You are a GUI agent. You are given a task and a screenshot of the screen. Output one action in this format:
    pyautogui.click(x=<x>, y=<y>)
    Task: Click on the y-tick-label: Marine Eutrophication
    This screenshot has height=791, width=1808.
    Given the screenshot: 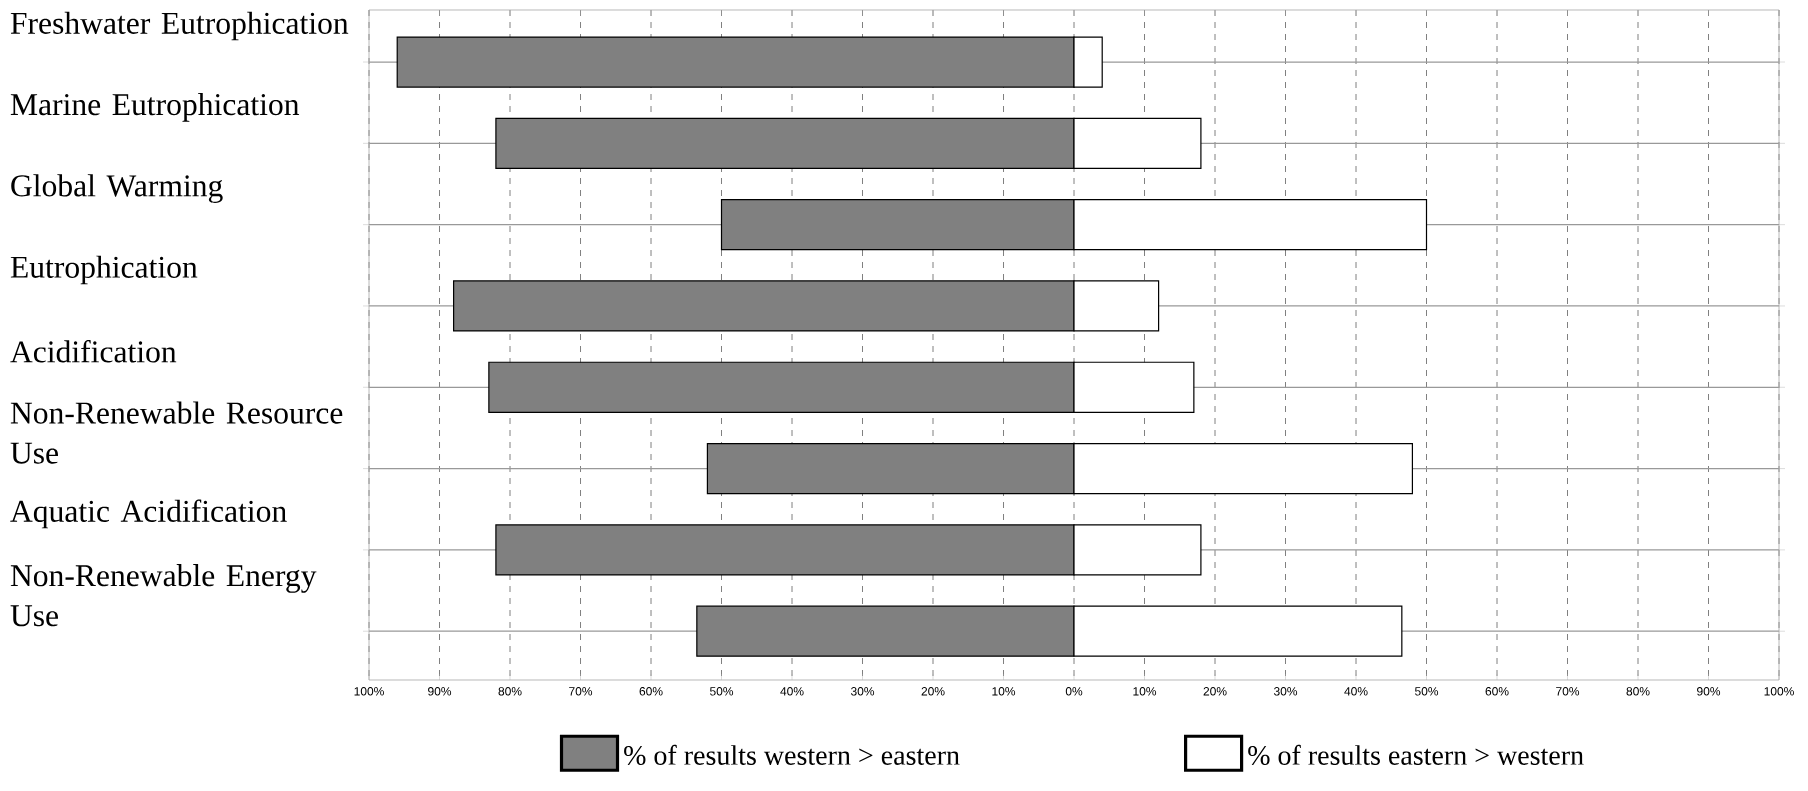 What is the action you would take?
    pyautogui.click(x=155, y=107)
    